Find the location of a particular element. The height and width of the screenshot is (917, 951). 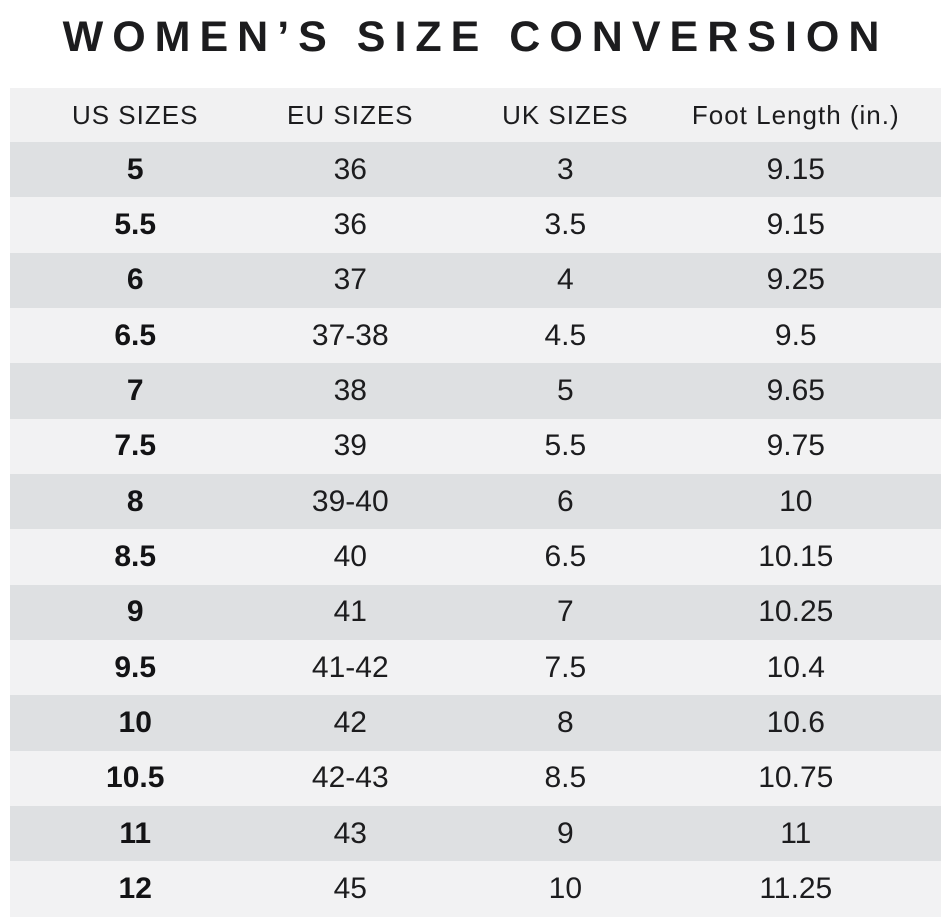

foot-length-cell: 10.15 is located at coordinates (796, 557).